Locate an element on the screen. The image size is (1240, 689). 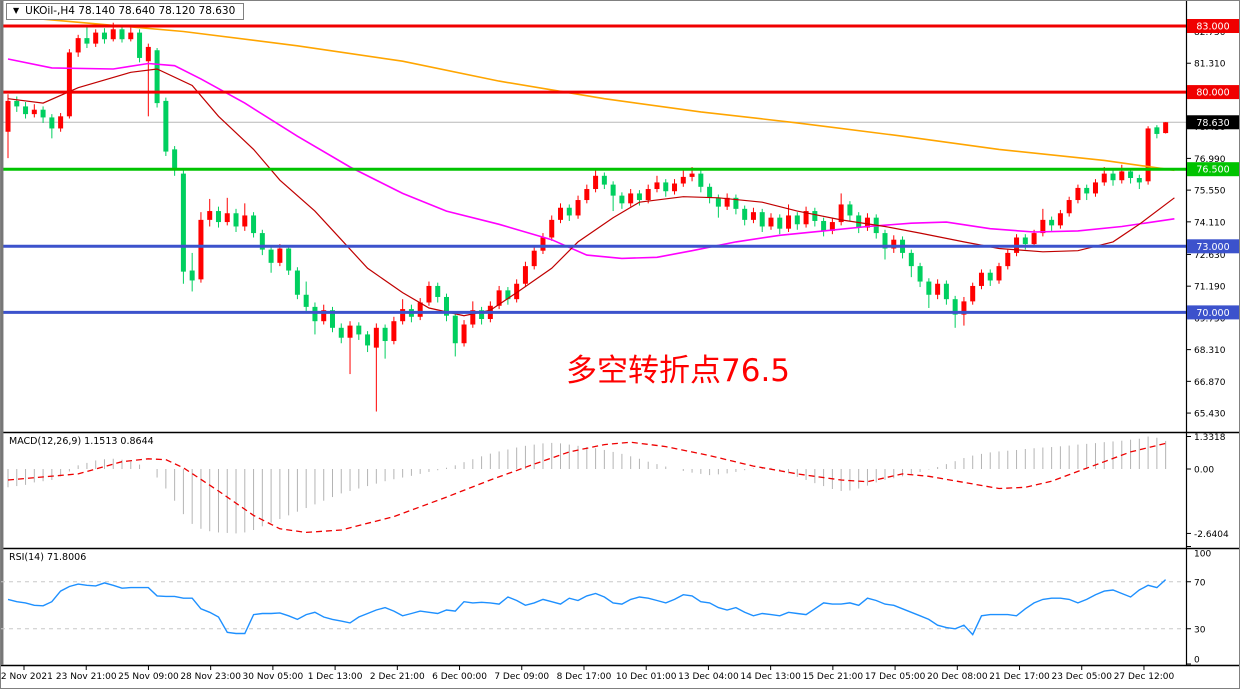
price-badge-label: 76.500 is located at coordinates (1212, 170).